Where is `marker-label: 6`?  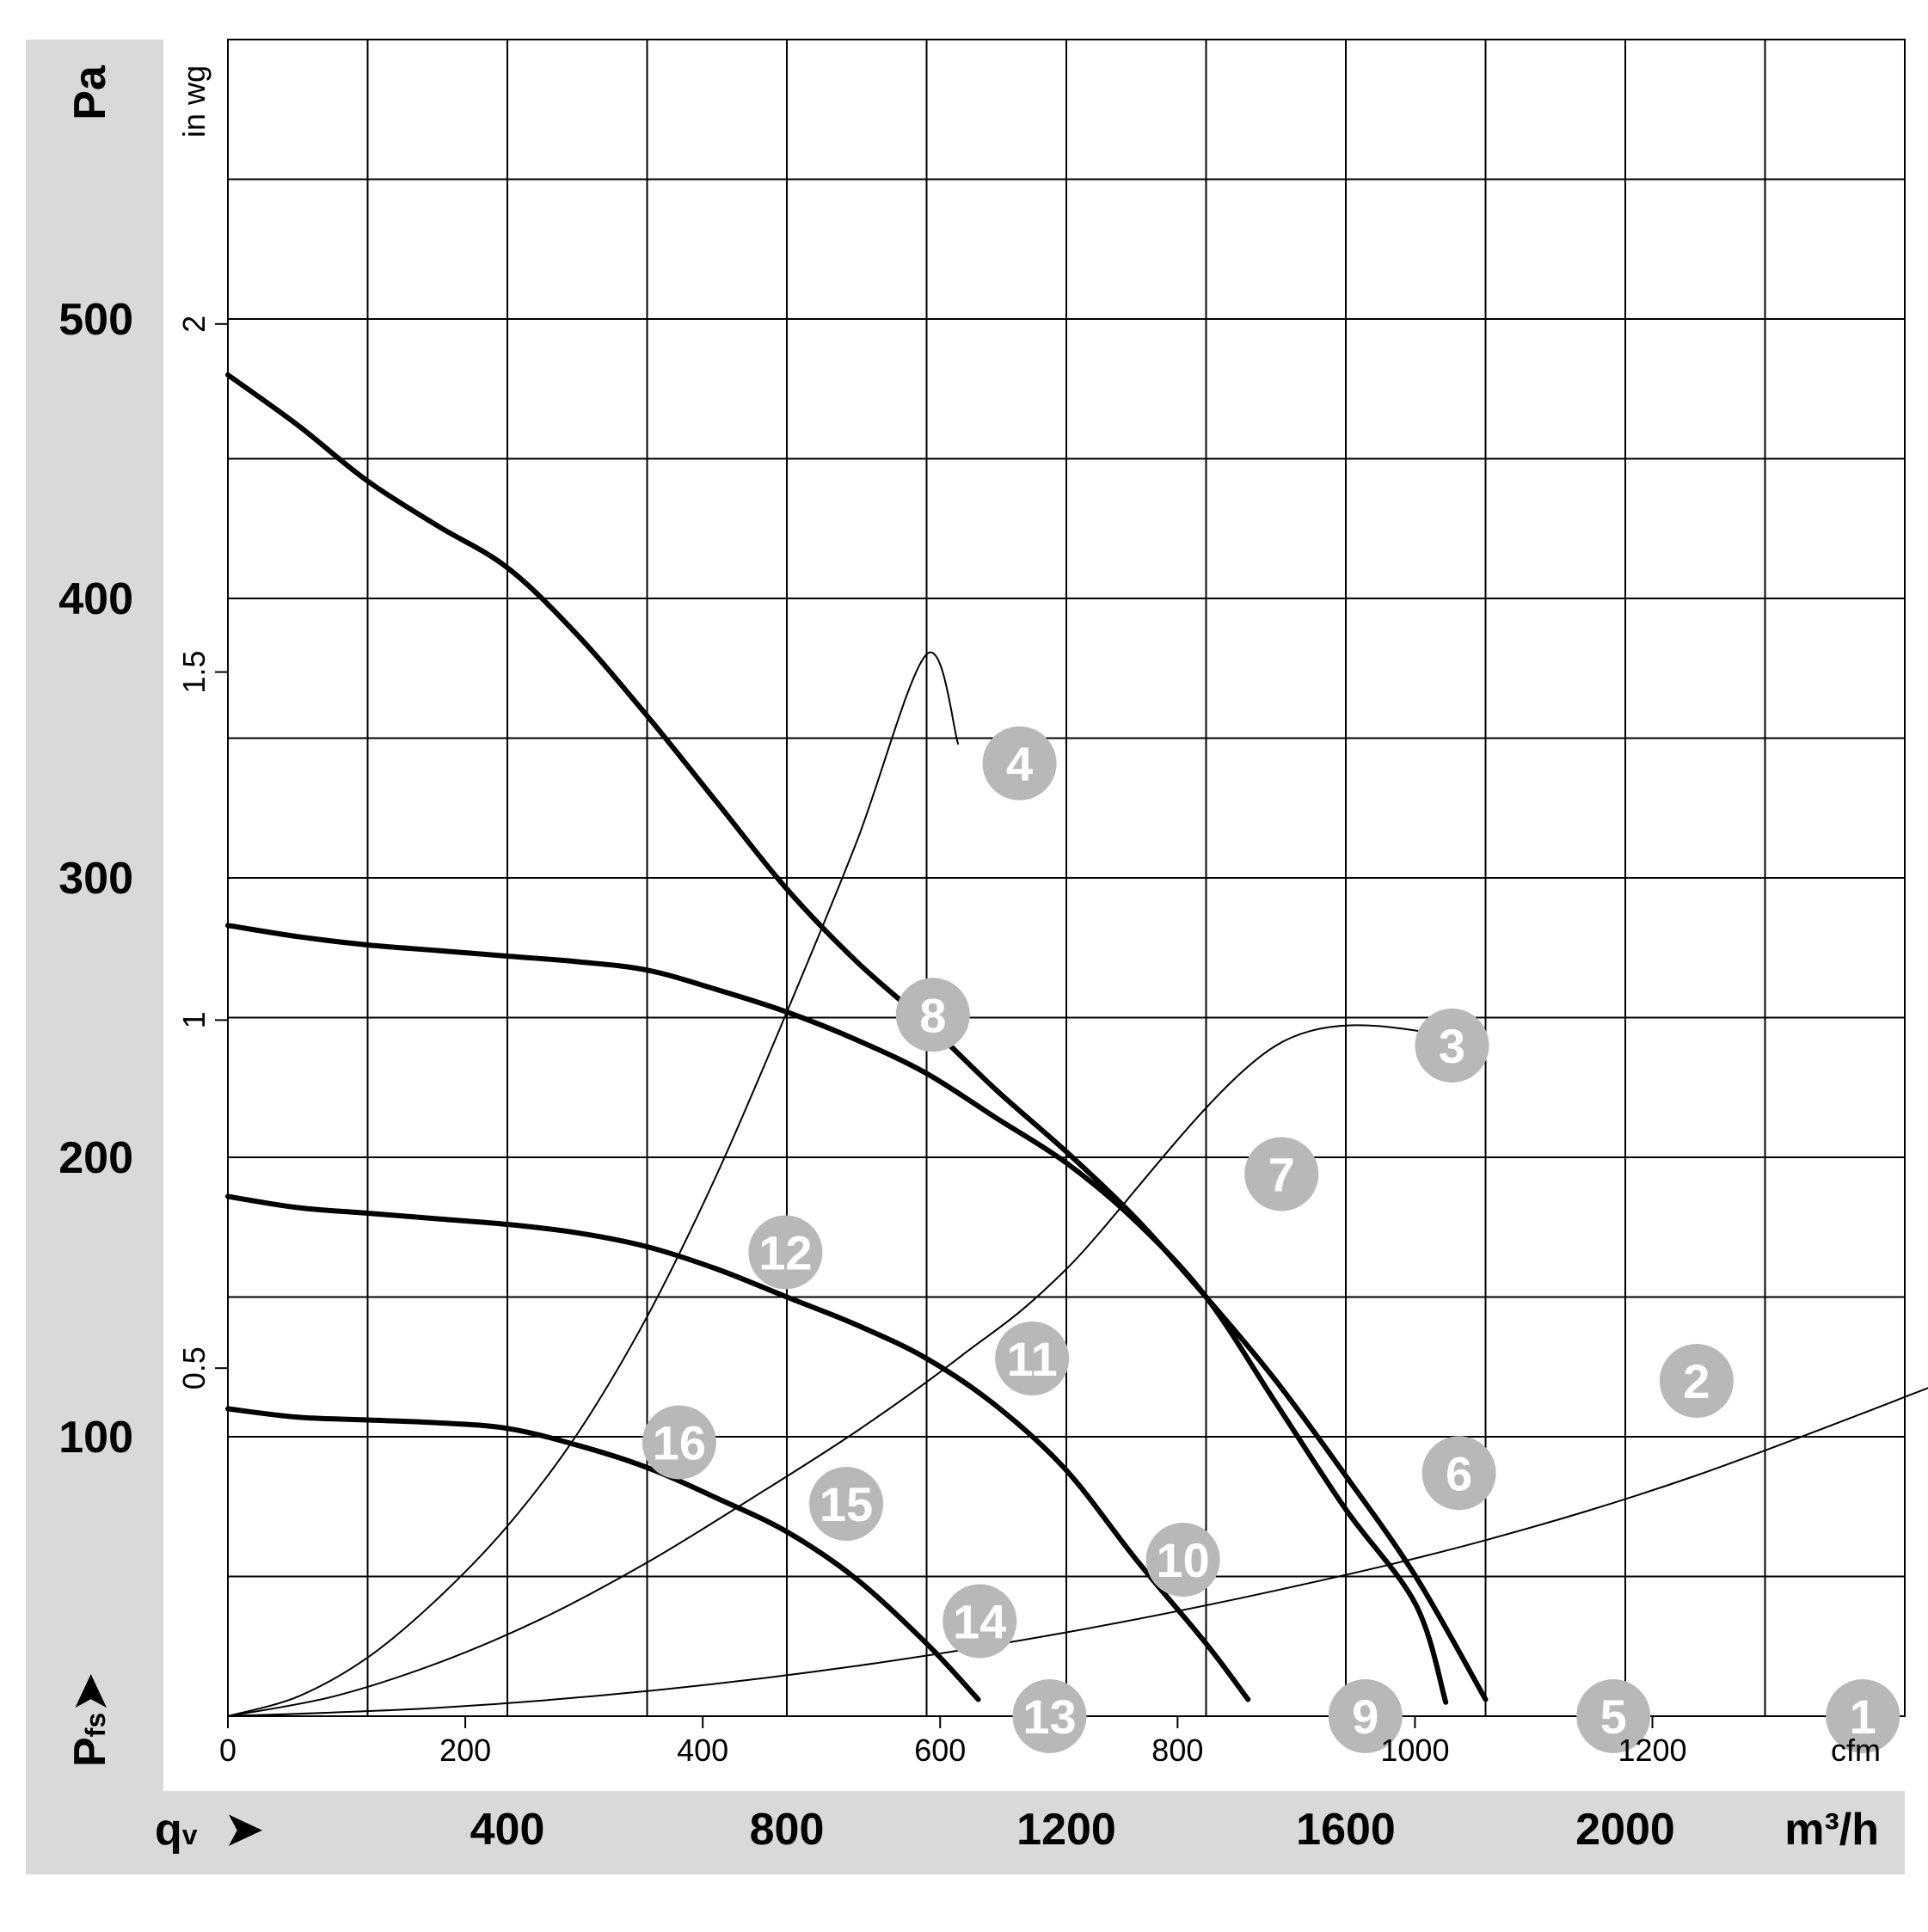 marker-label: 6 is located at coordinates (1459, 1473).